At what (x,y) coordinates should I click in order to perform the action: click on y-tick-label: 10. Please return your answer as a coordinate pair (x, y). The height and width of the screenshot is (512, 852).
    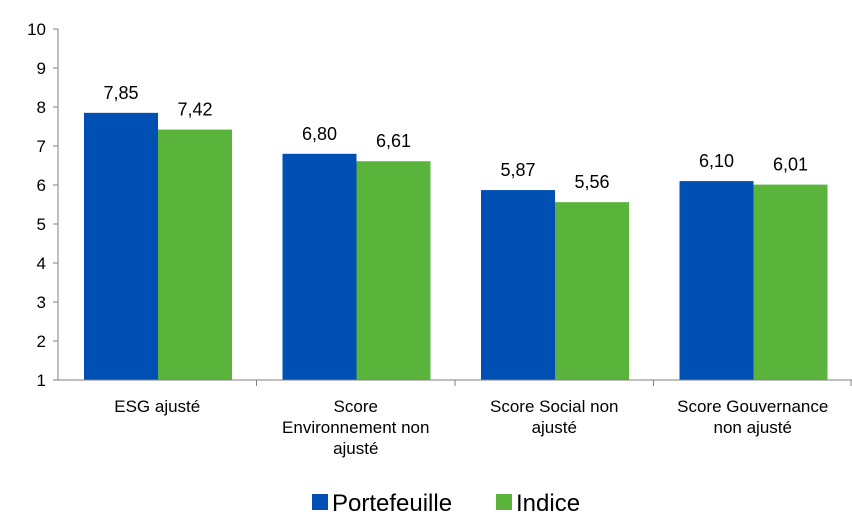
    Looking at the image, I should click on (36, 29).